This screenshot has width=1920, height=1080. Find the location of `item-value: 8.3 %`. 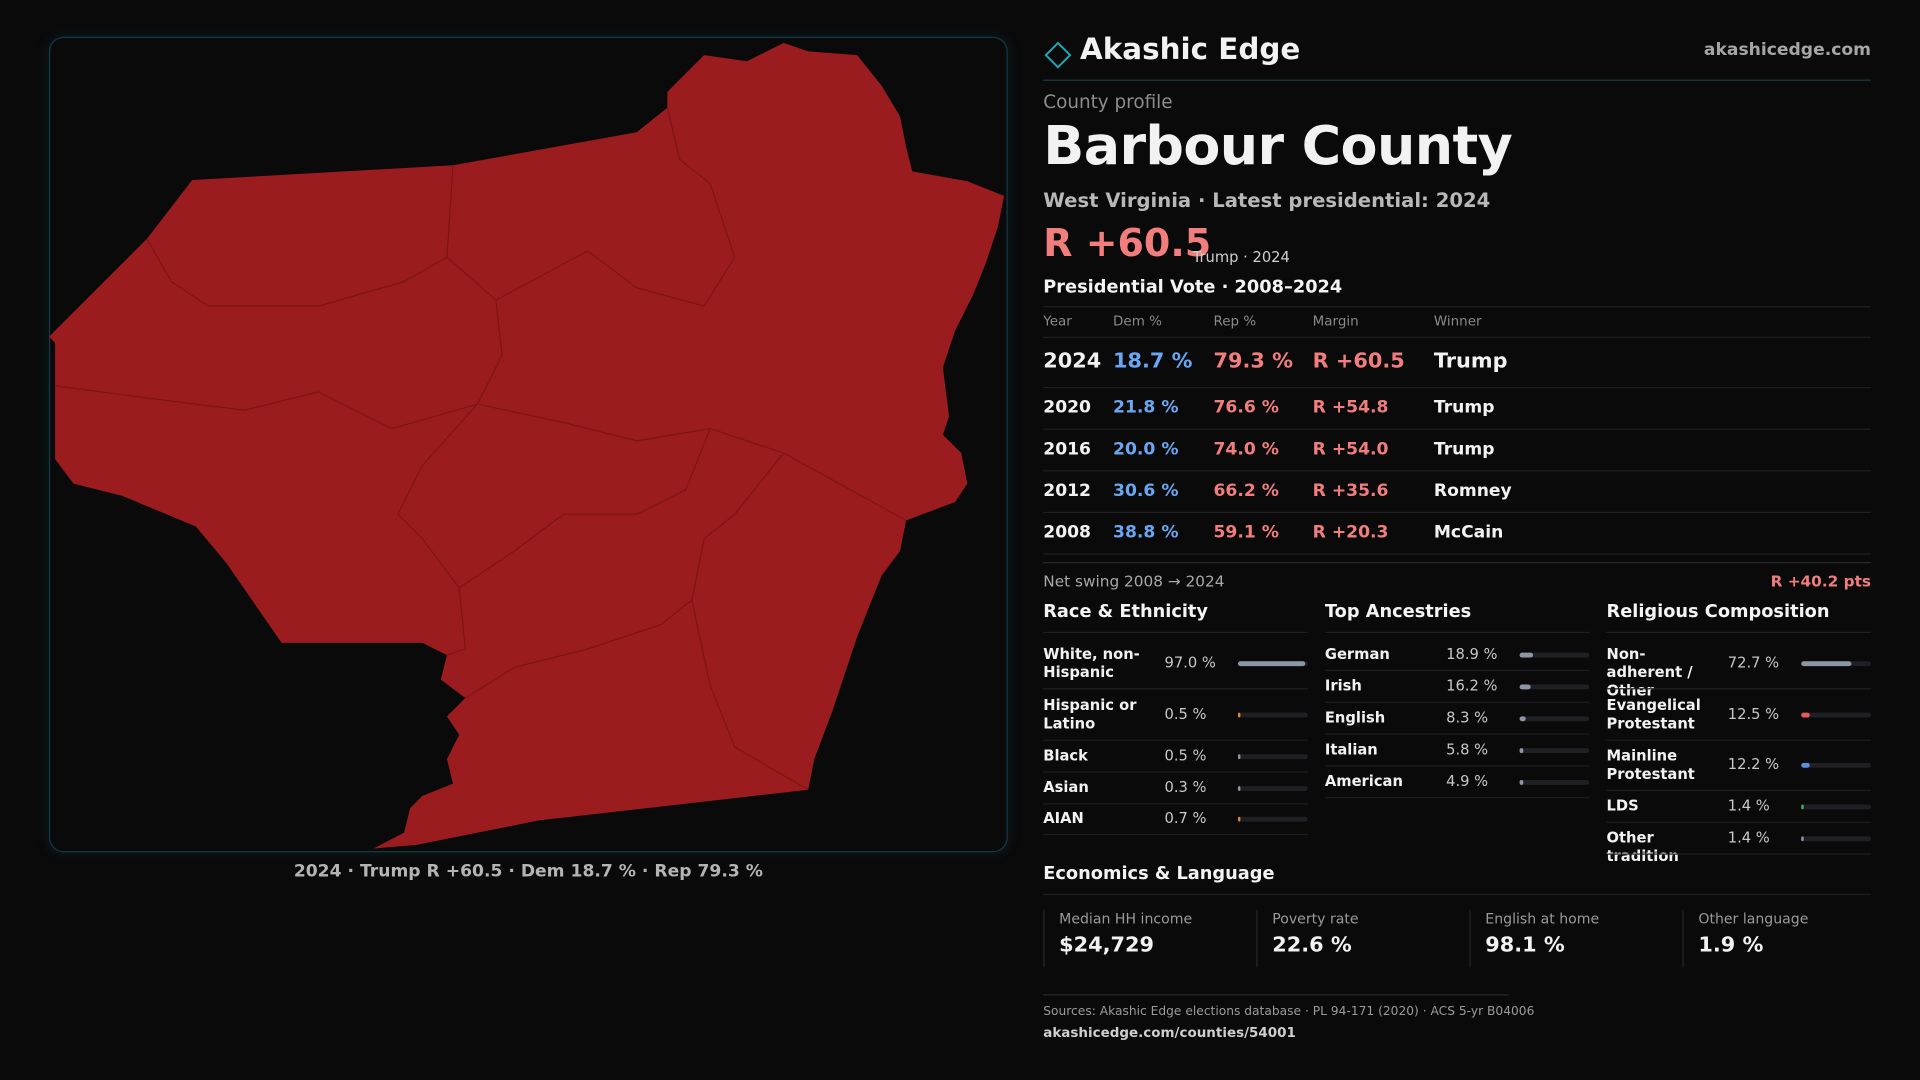

item-value: 8.3 % is located at coordinates (1467, 717).